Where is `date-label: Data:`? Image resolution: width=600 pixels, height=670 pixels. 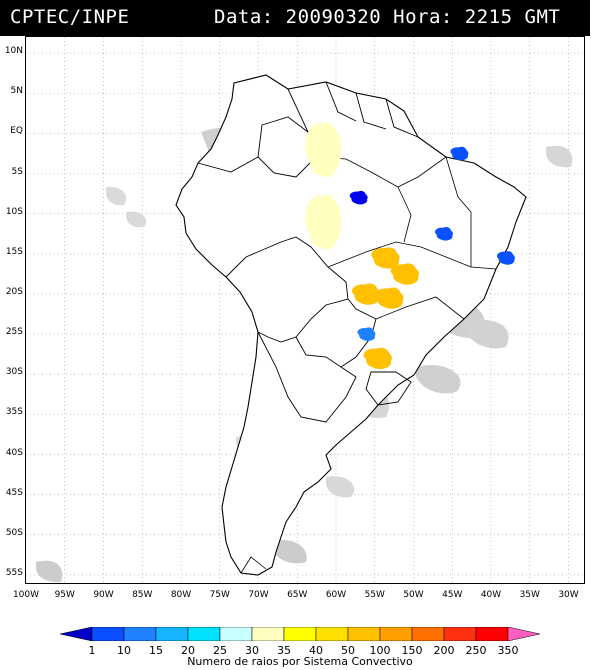
date-label: Data: is located at coordinates (244, 17).